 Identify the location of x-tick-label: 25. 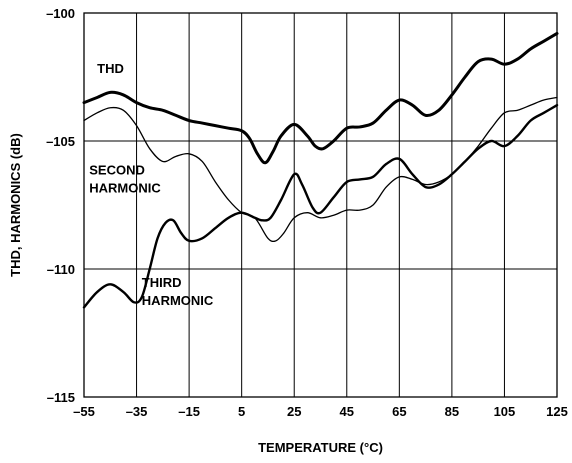
(294, 411).